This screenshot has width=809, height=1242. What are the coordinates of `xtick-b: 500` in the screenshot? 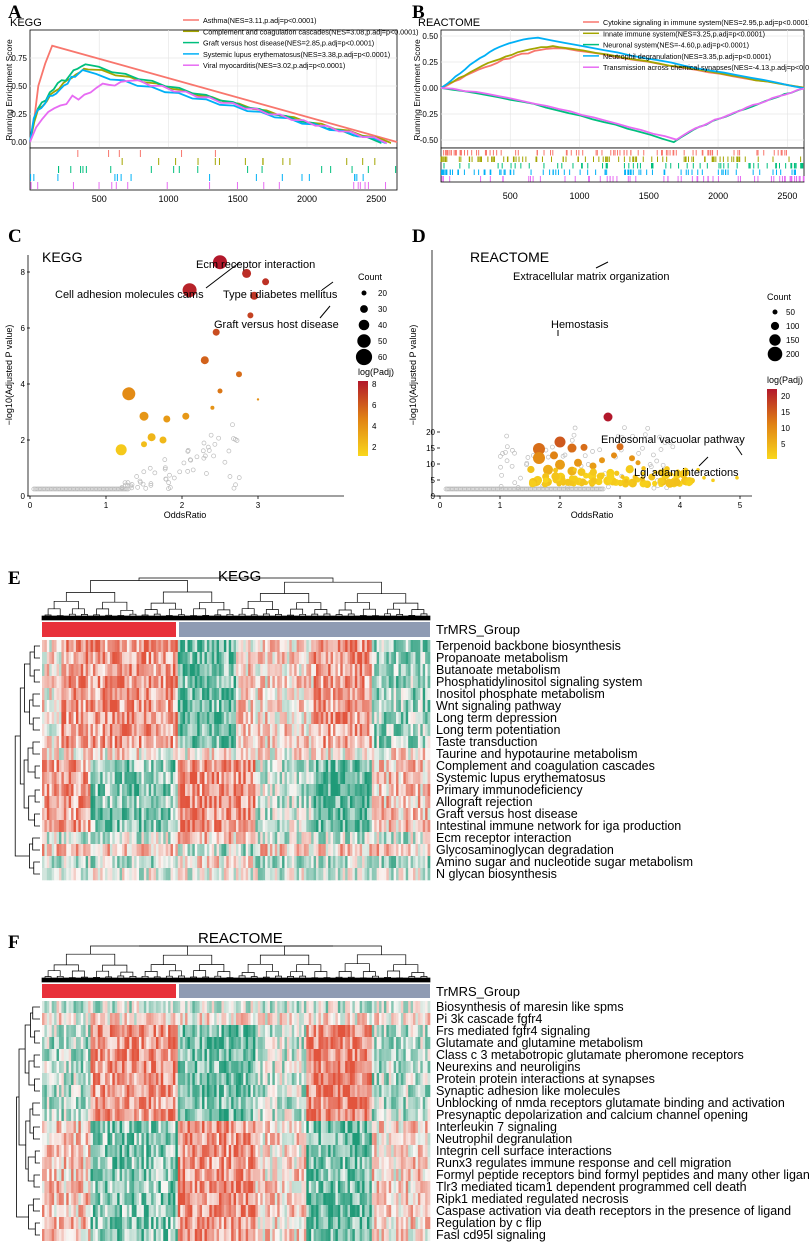 It's located at (510, 196).